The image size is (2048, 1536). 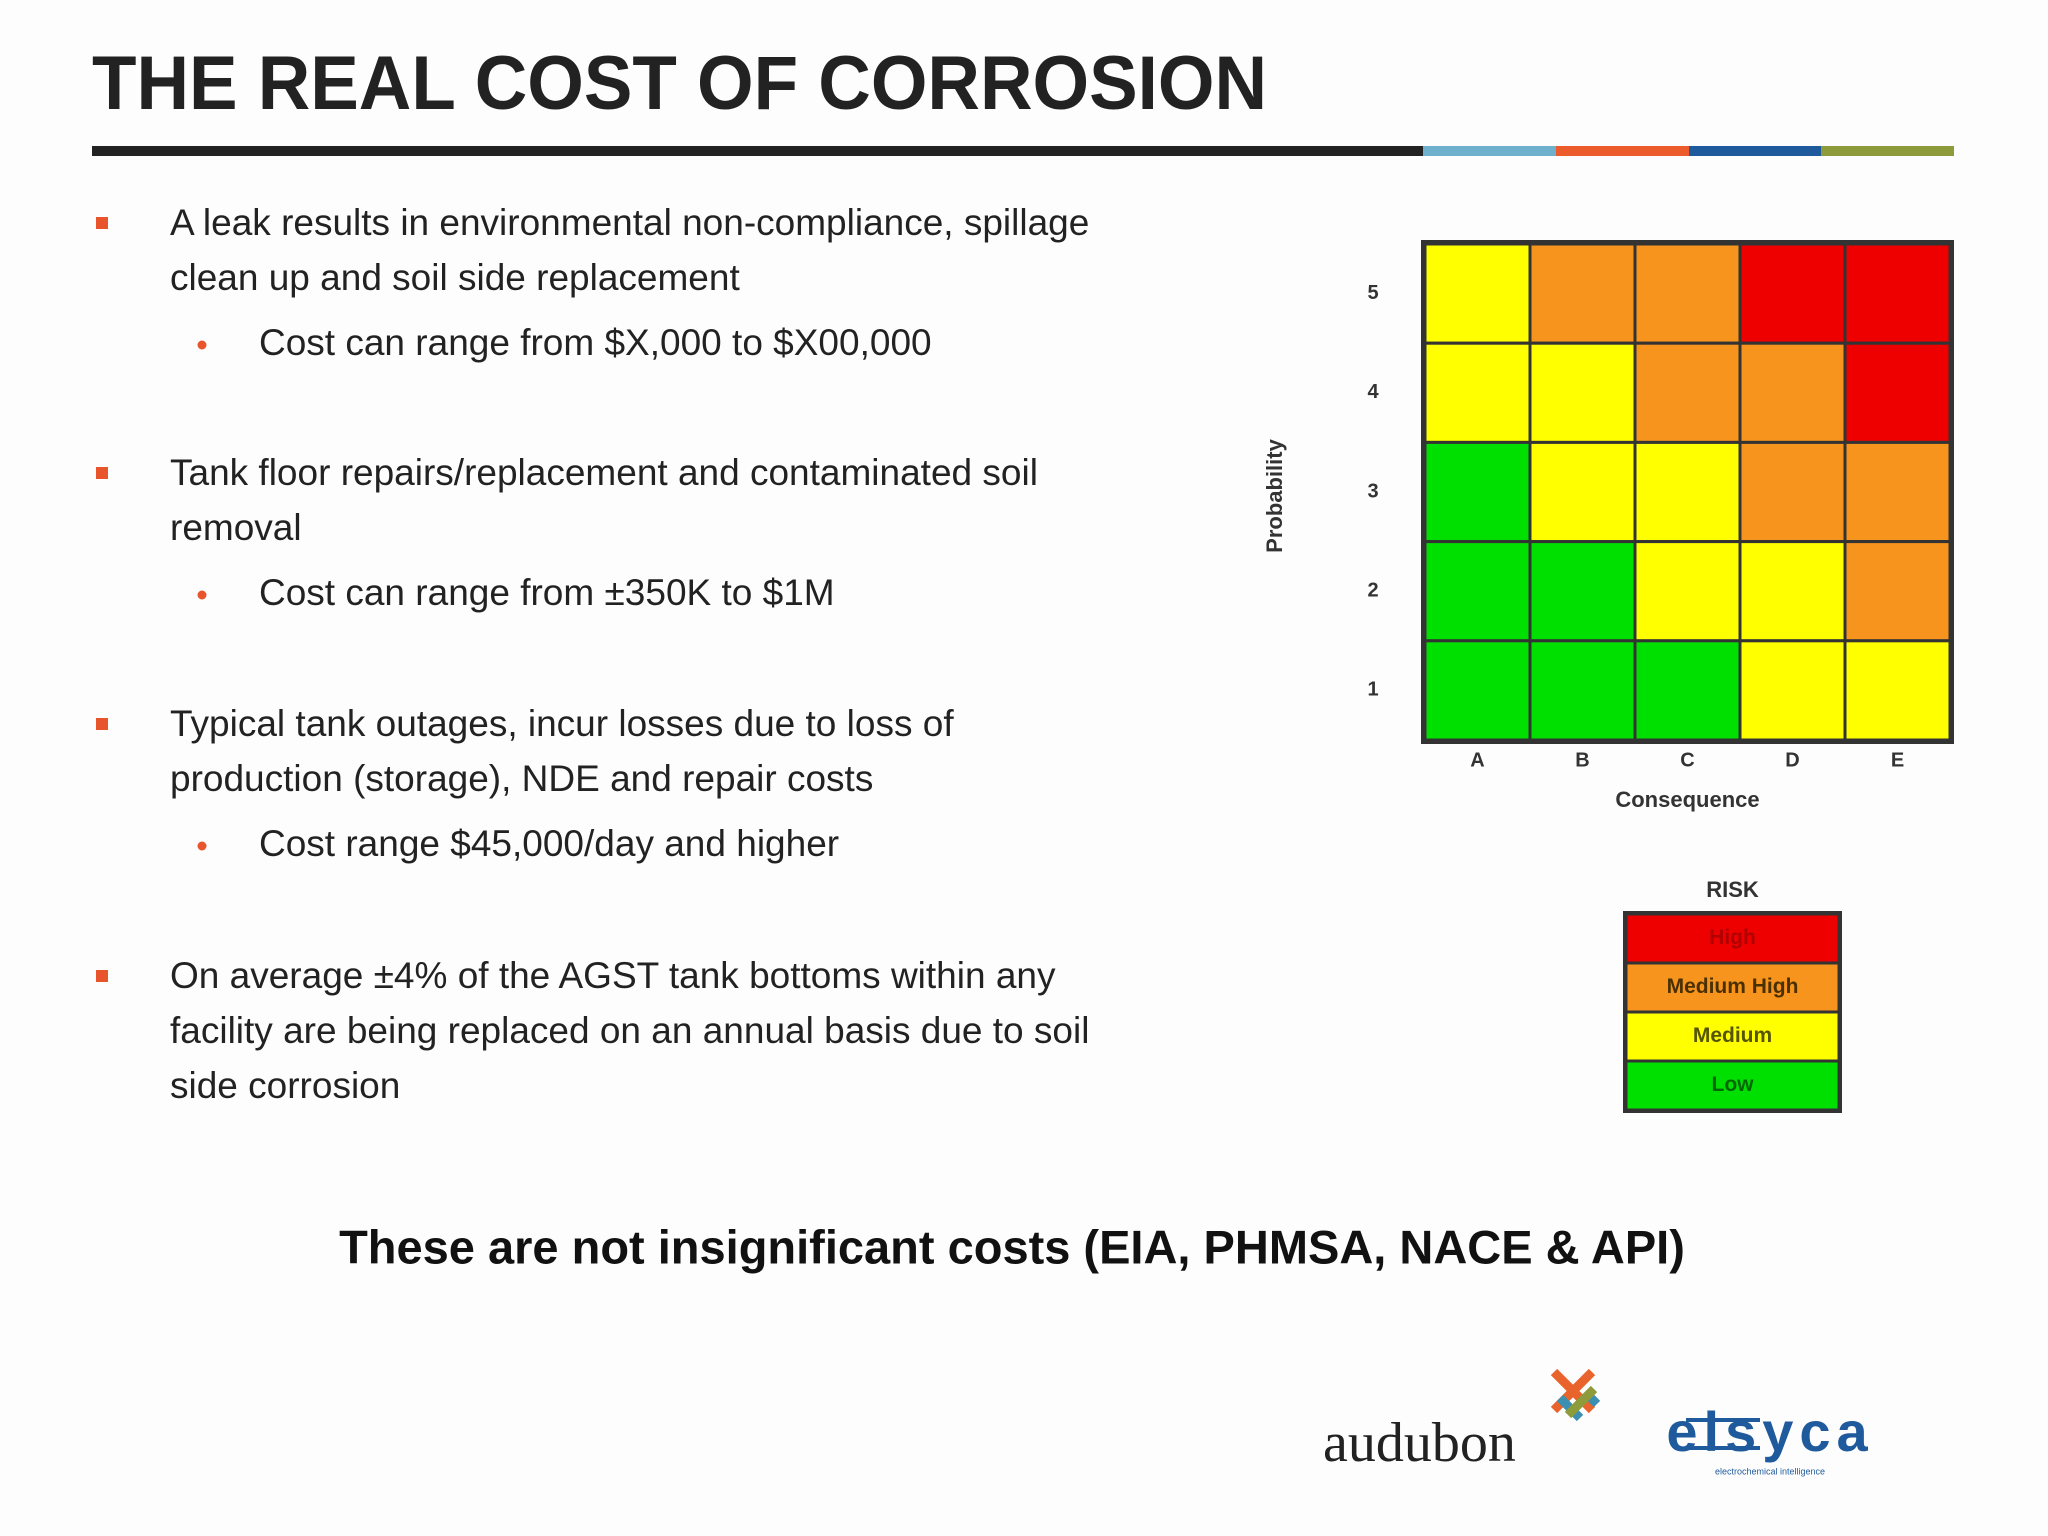 I want to click on elsyca-tagline: electrochemical intelligence, so click(x=1770, y=1471).